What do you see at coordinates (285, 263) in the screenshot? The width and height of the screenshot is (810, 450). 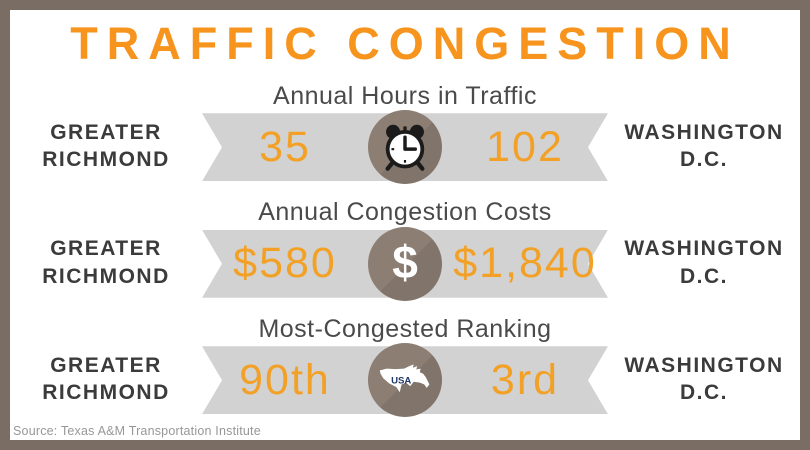 I see `richmond-cost-value: $580` at bounding box center [285, 263].